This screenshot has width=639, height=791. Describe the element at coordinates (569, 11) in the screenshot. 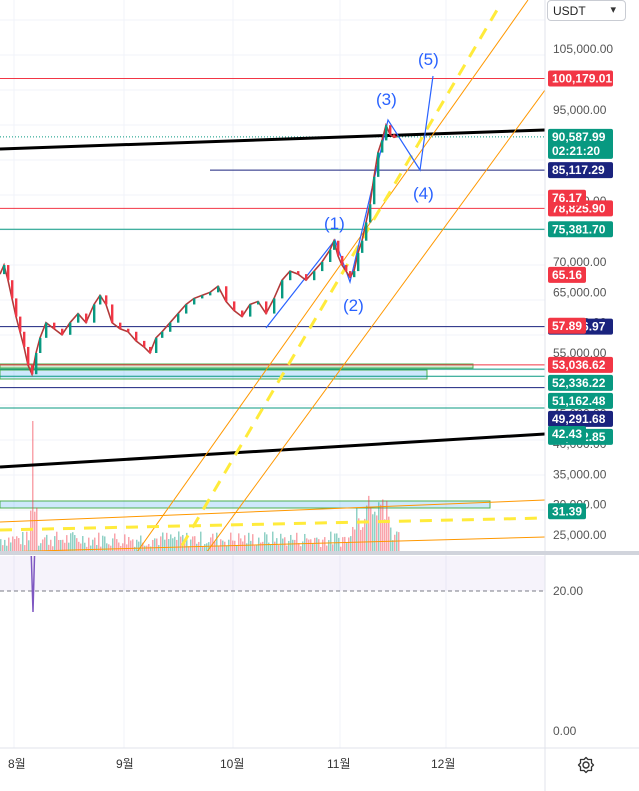

I see `currency-label: USDT` at that location.